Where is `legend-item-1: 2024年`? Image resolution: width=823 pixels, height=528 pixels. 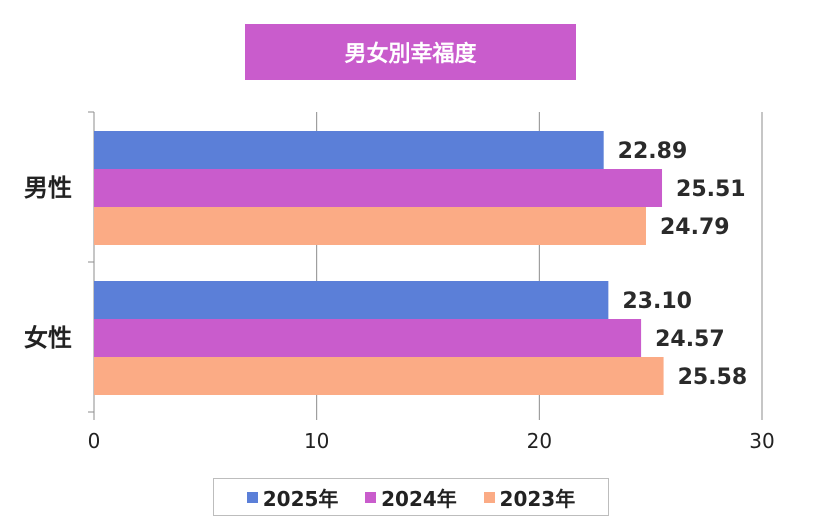 legend-item-1: 2024年 is located at coordinates (411, 497).